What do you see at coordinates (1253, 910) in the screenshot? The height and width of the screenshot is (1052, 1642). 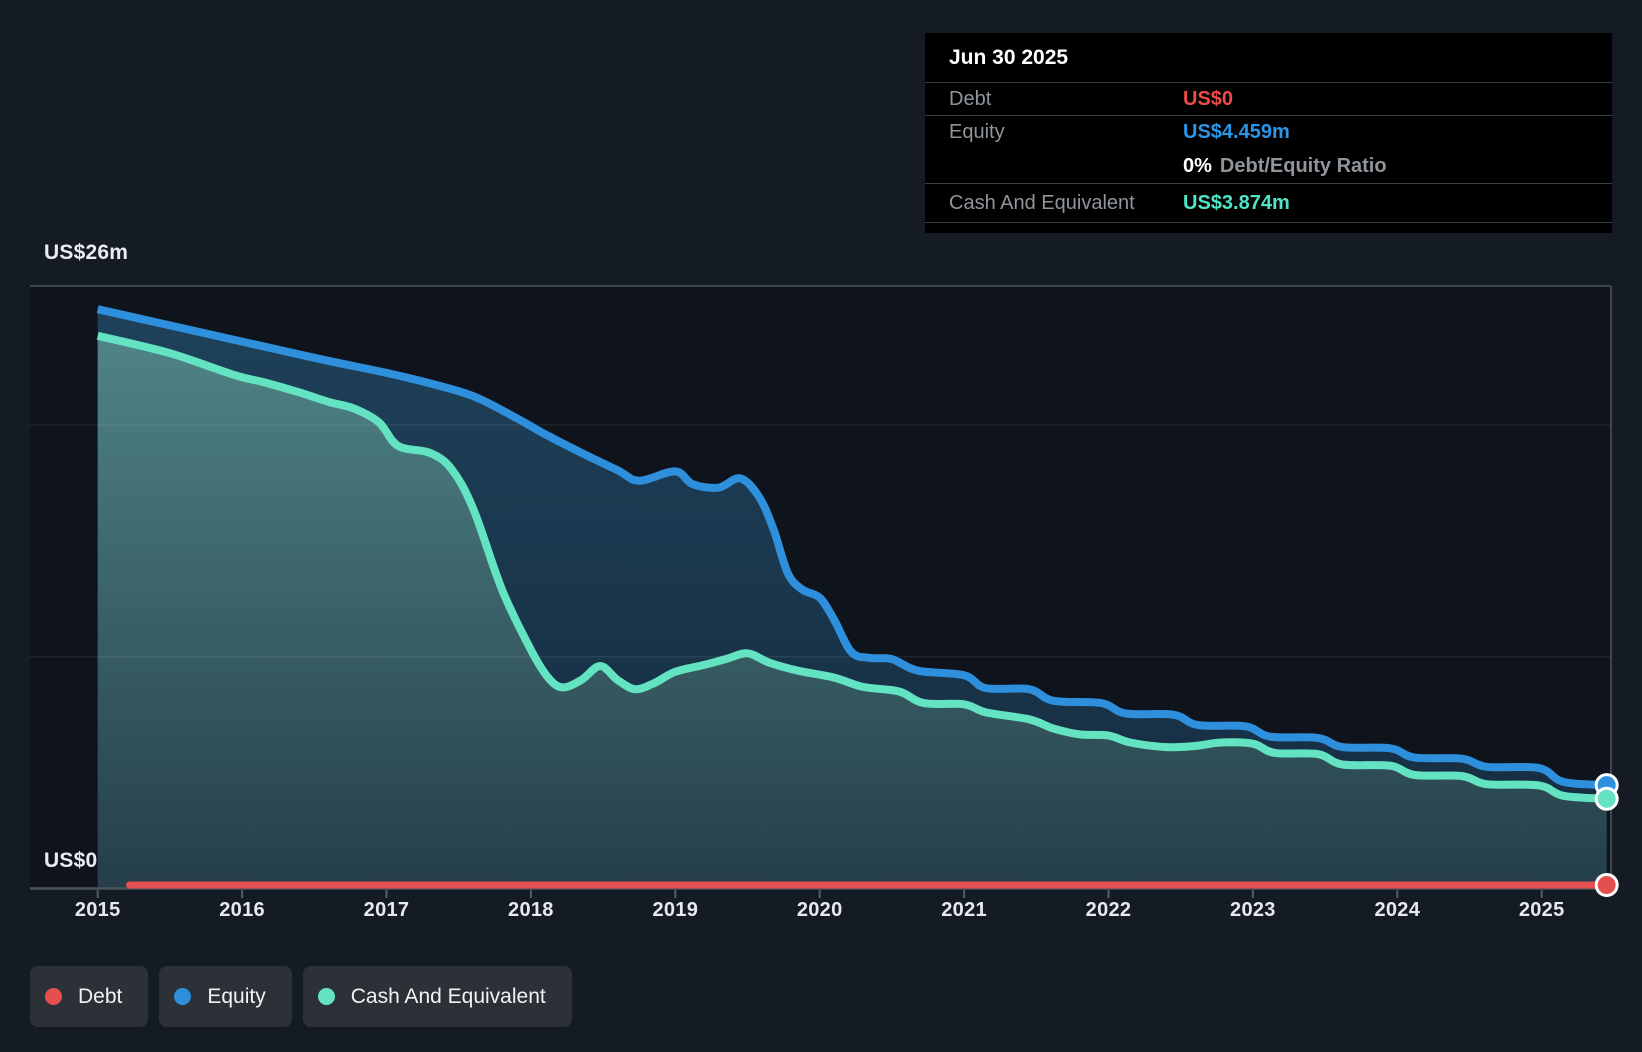 I see `x-axis-label-2023: 2023` at bounding box center [1253, 910].